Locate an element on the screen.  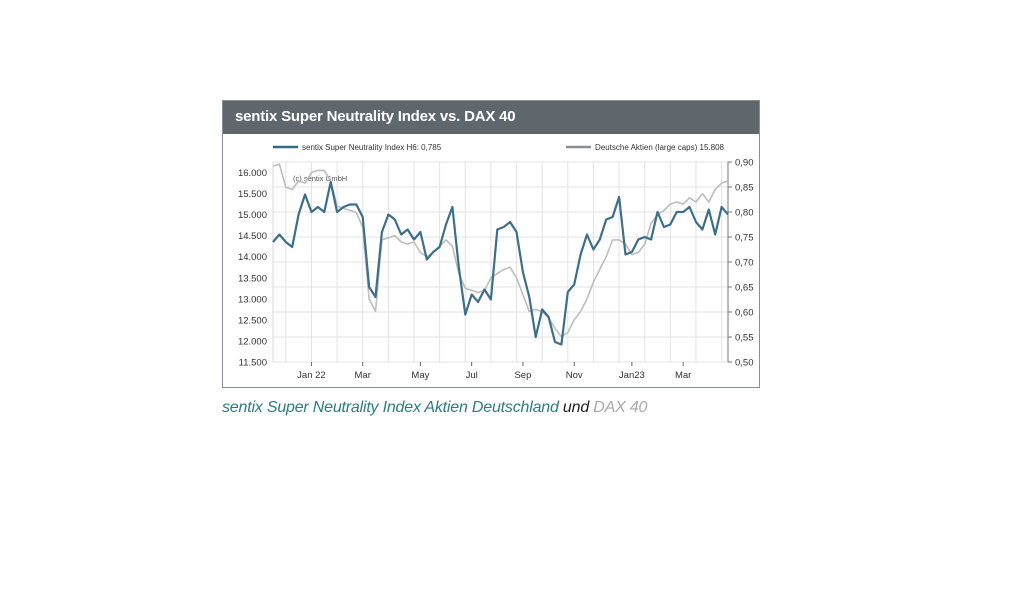
series-line-dax is located at coordinates (500, 250).